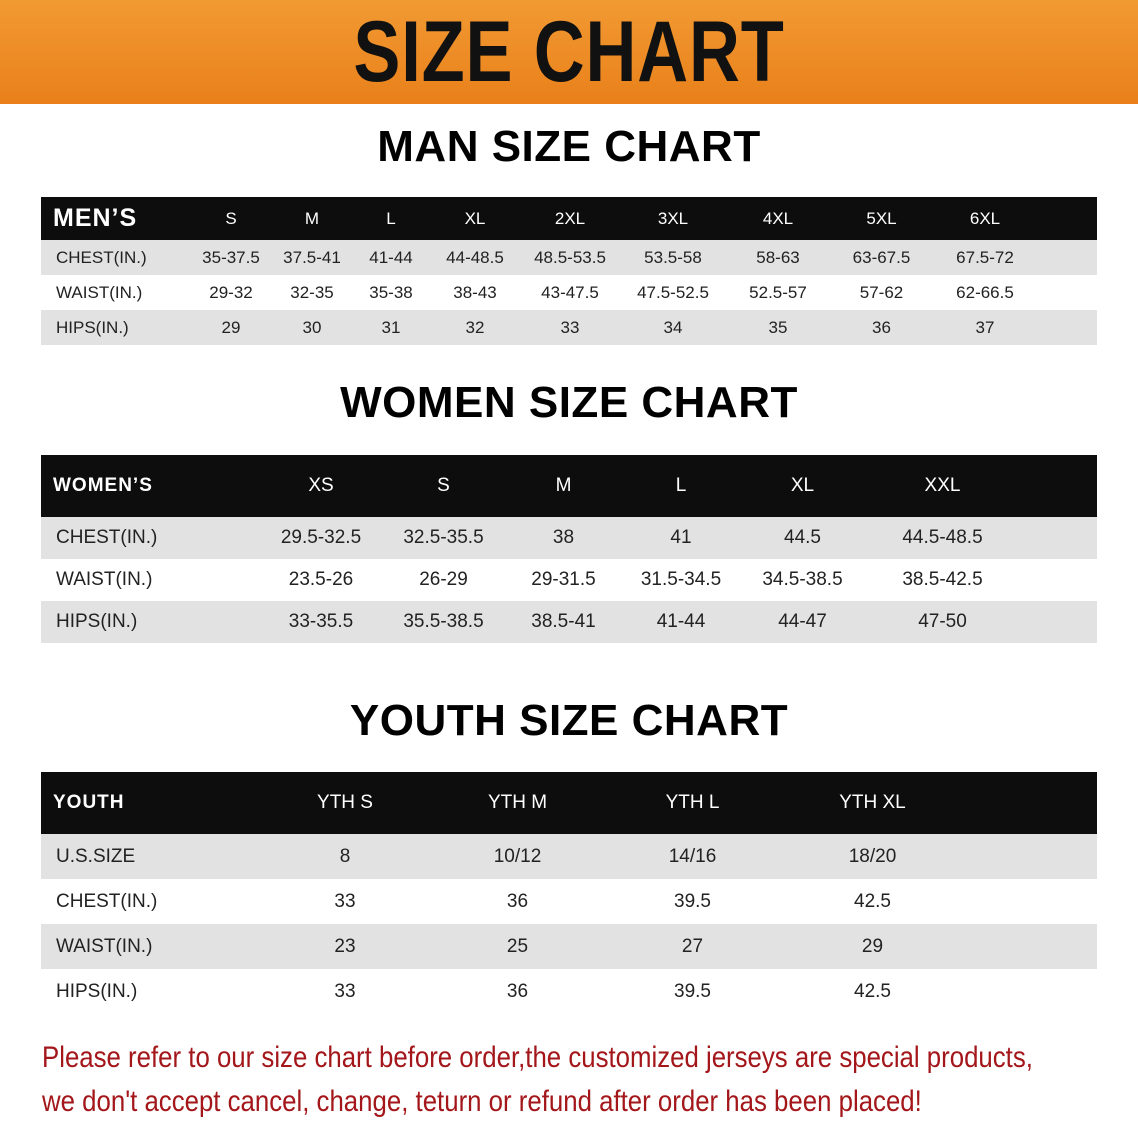 The height and width of the screenshot is (1132, 1138). Describe the element at coordinates (778, 257) in the screenshot. I see `table-cell: 58-63` at that location.